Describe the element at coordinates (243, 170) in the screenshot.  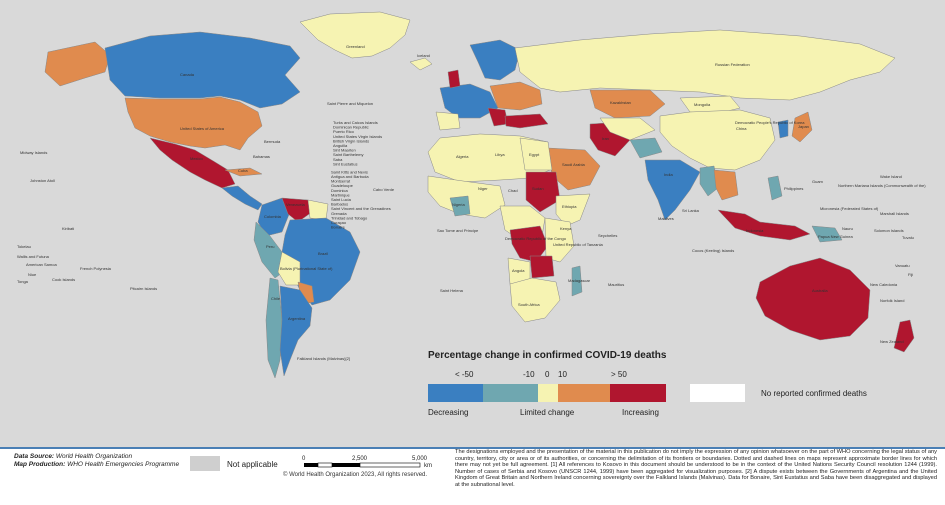
I see `label-cuba: Cuba` at that location.